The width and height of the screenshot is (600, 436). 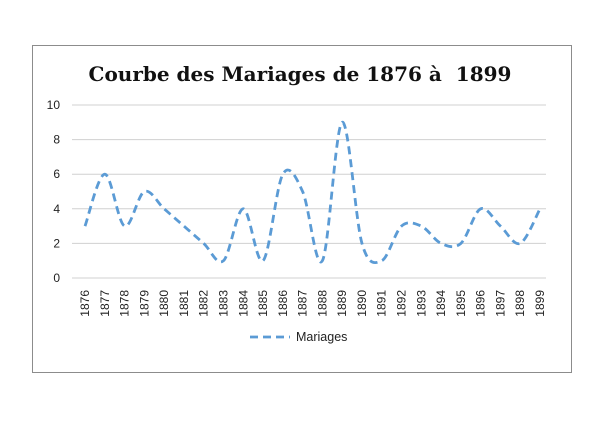 I want to click on x-tick-label: 1876, so click(x=85, y=303).